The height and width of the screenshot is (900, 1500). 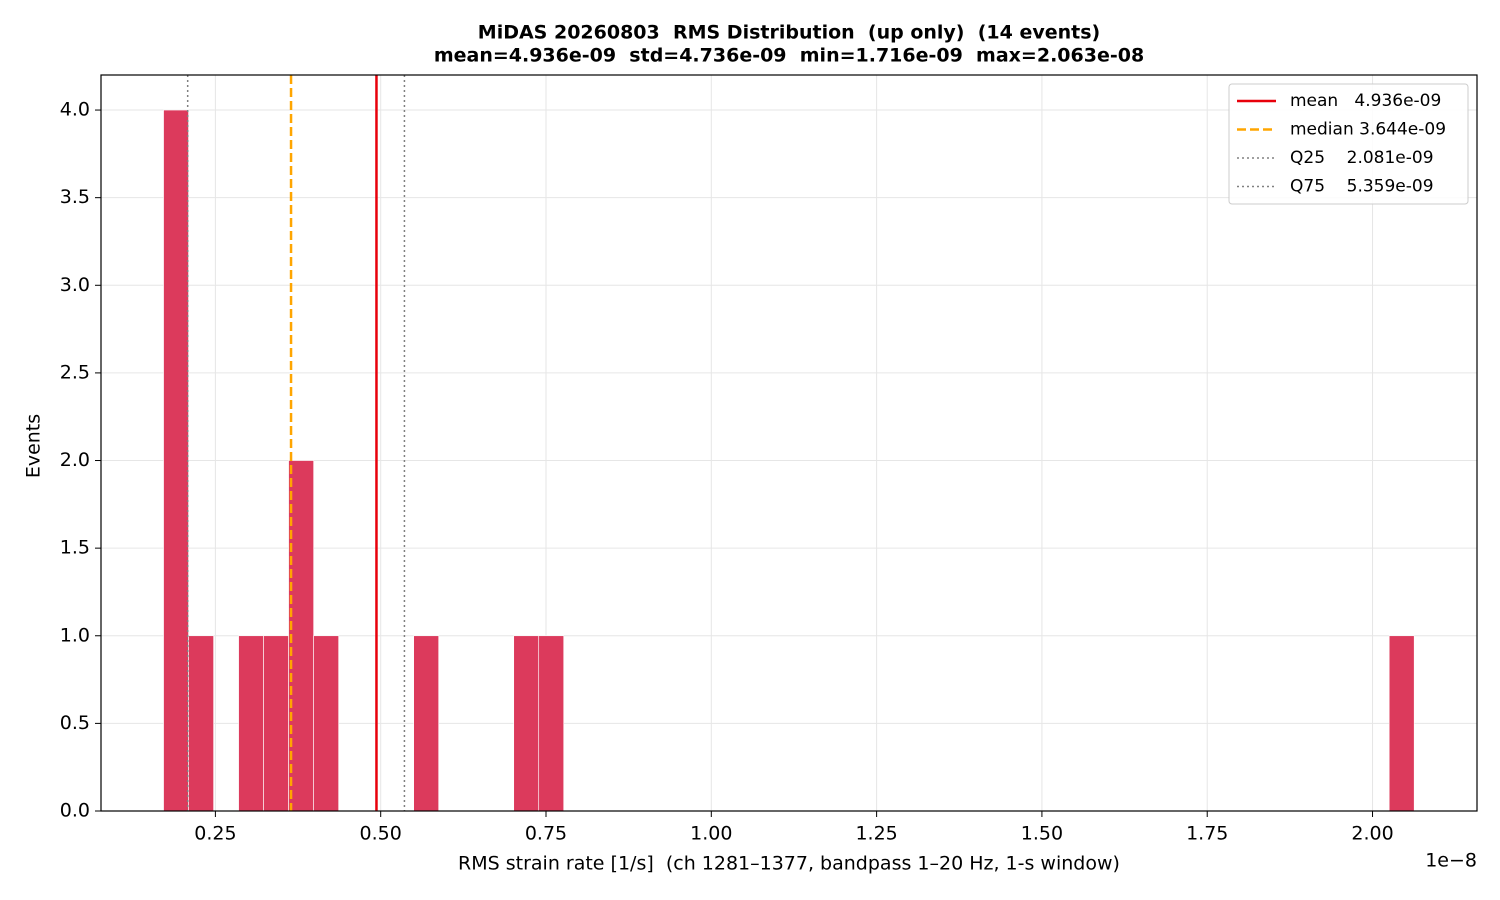 I want to click on y-tick-label: 0.5, so click(x=75, y=723).